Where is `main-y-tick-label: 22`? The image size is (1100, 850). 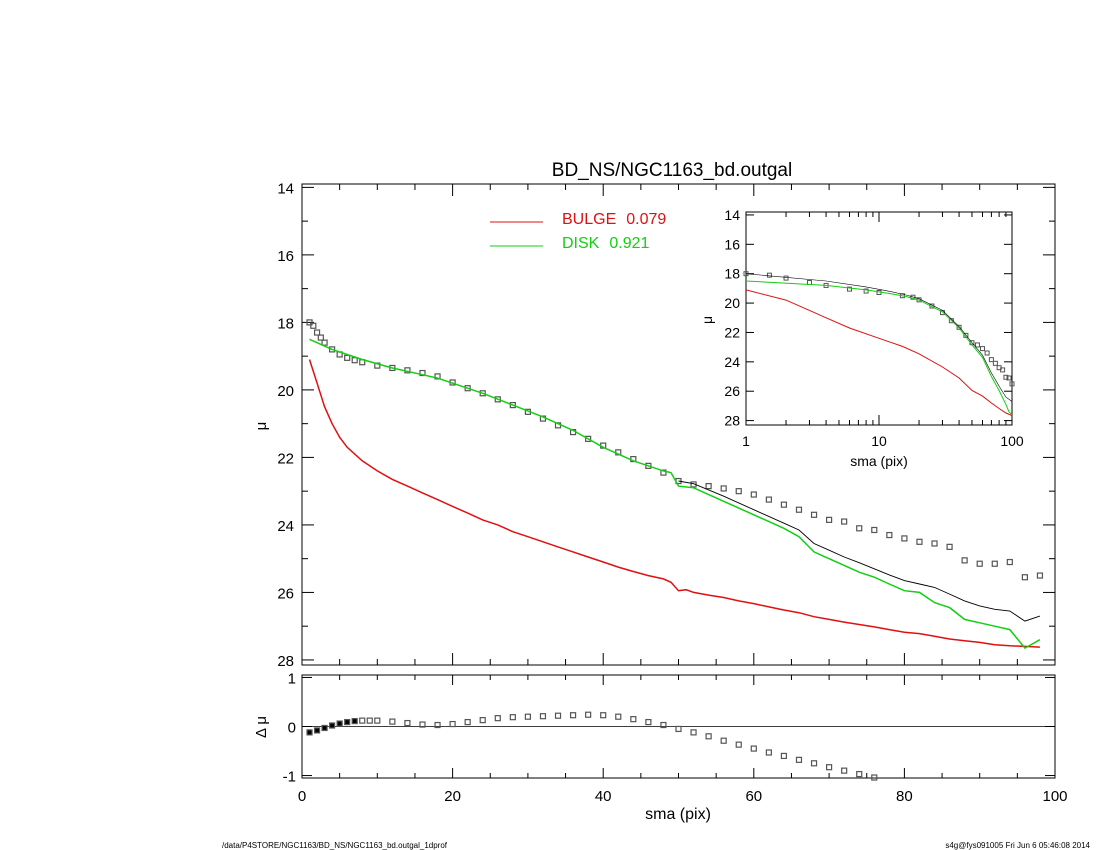
main-y-tick-label: 22 is located at coordinates (285, 458).